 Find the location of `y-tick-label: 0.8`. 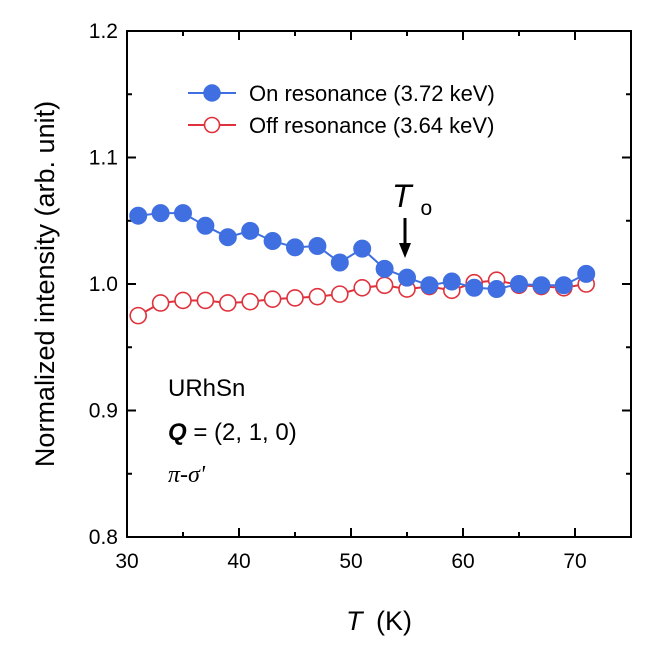

y-tick-label: 0.8 is located at coordinates (103, 537).